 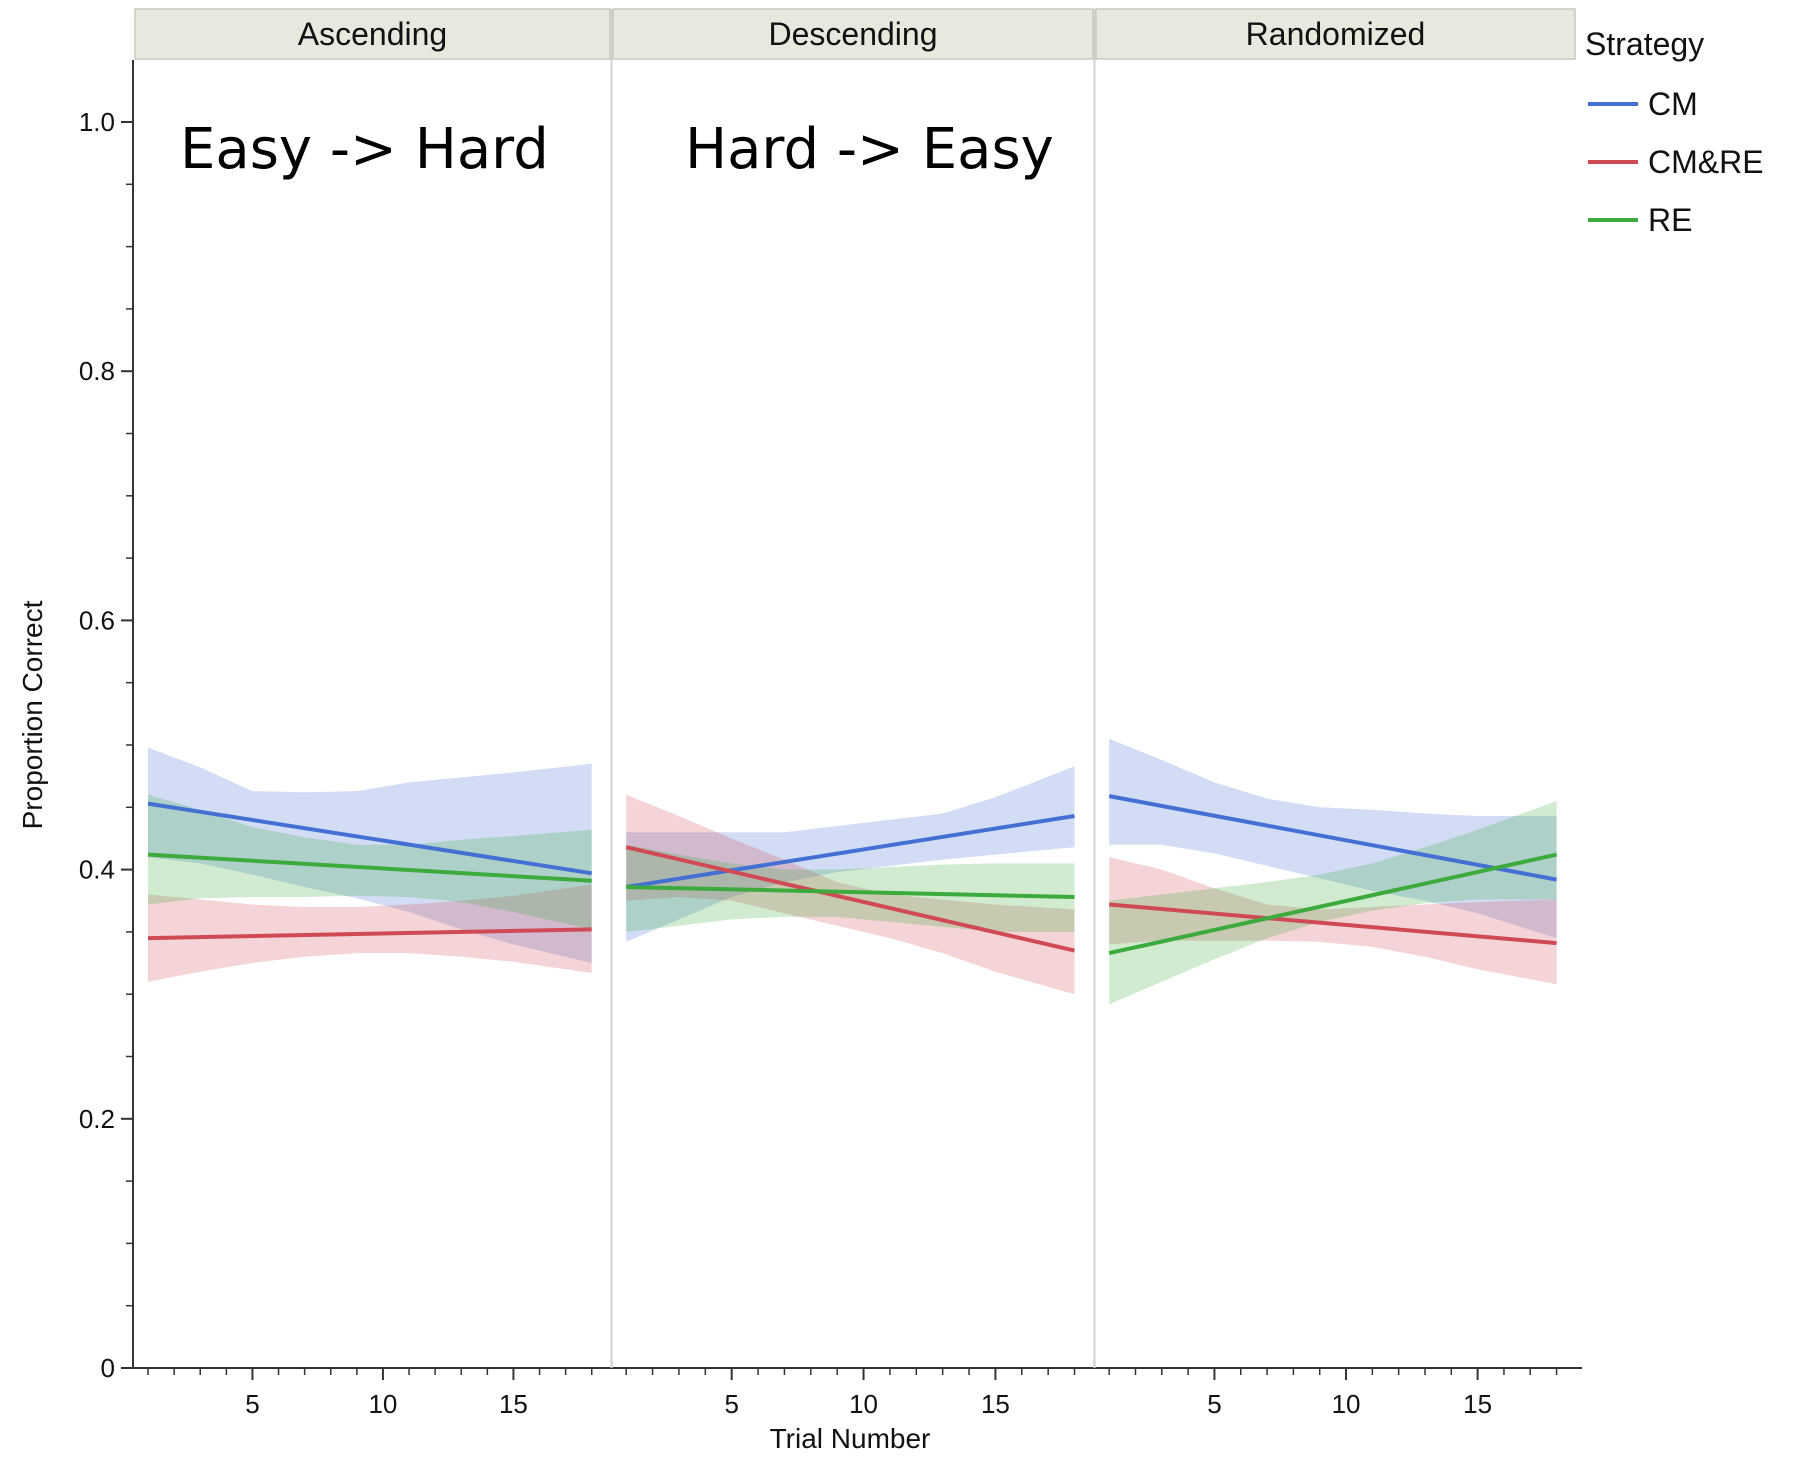 I want to click on legend: Strategy CM CM&RE RE, so click(x=1674, y=132).